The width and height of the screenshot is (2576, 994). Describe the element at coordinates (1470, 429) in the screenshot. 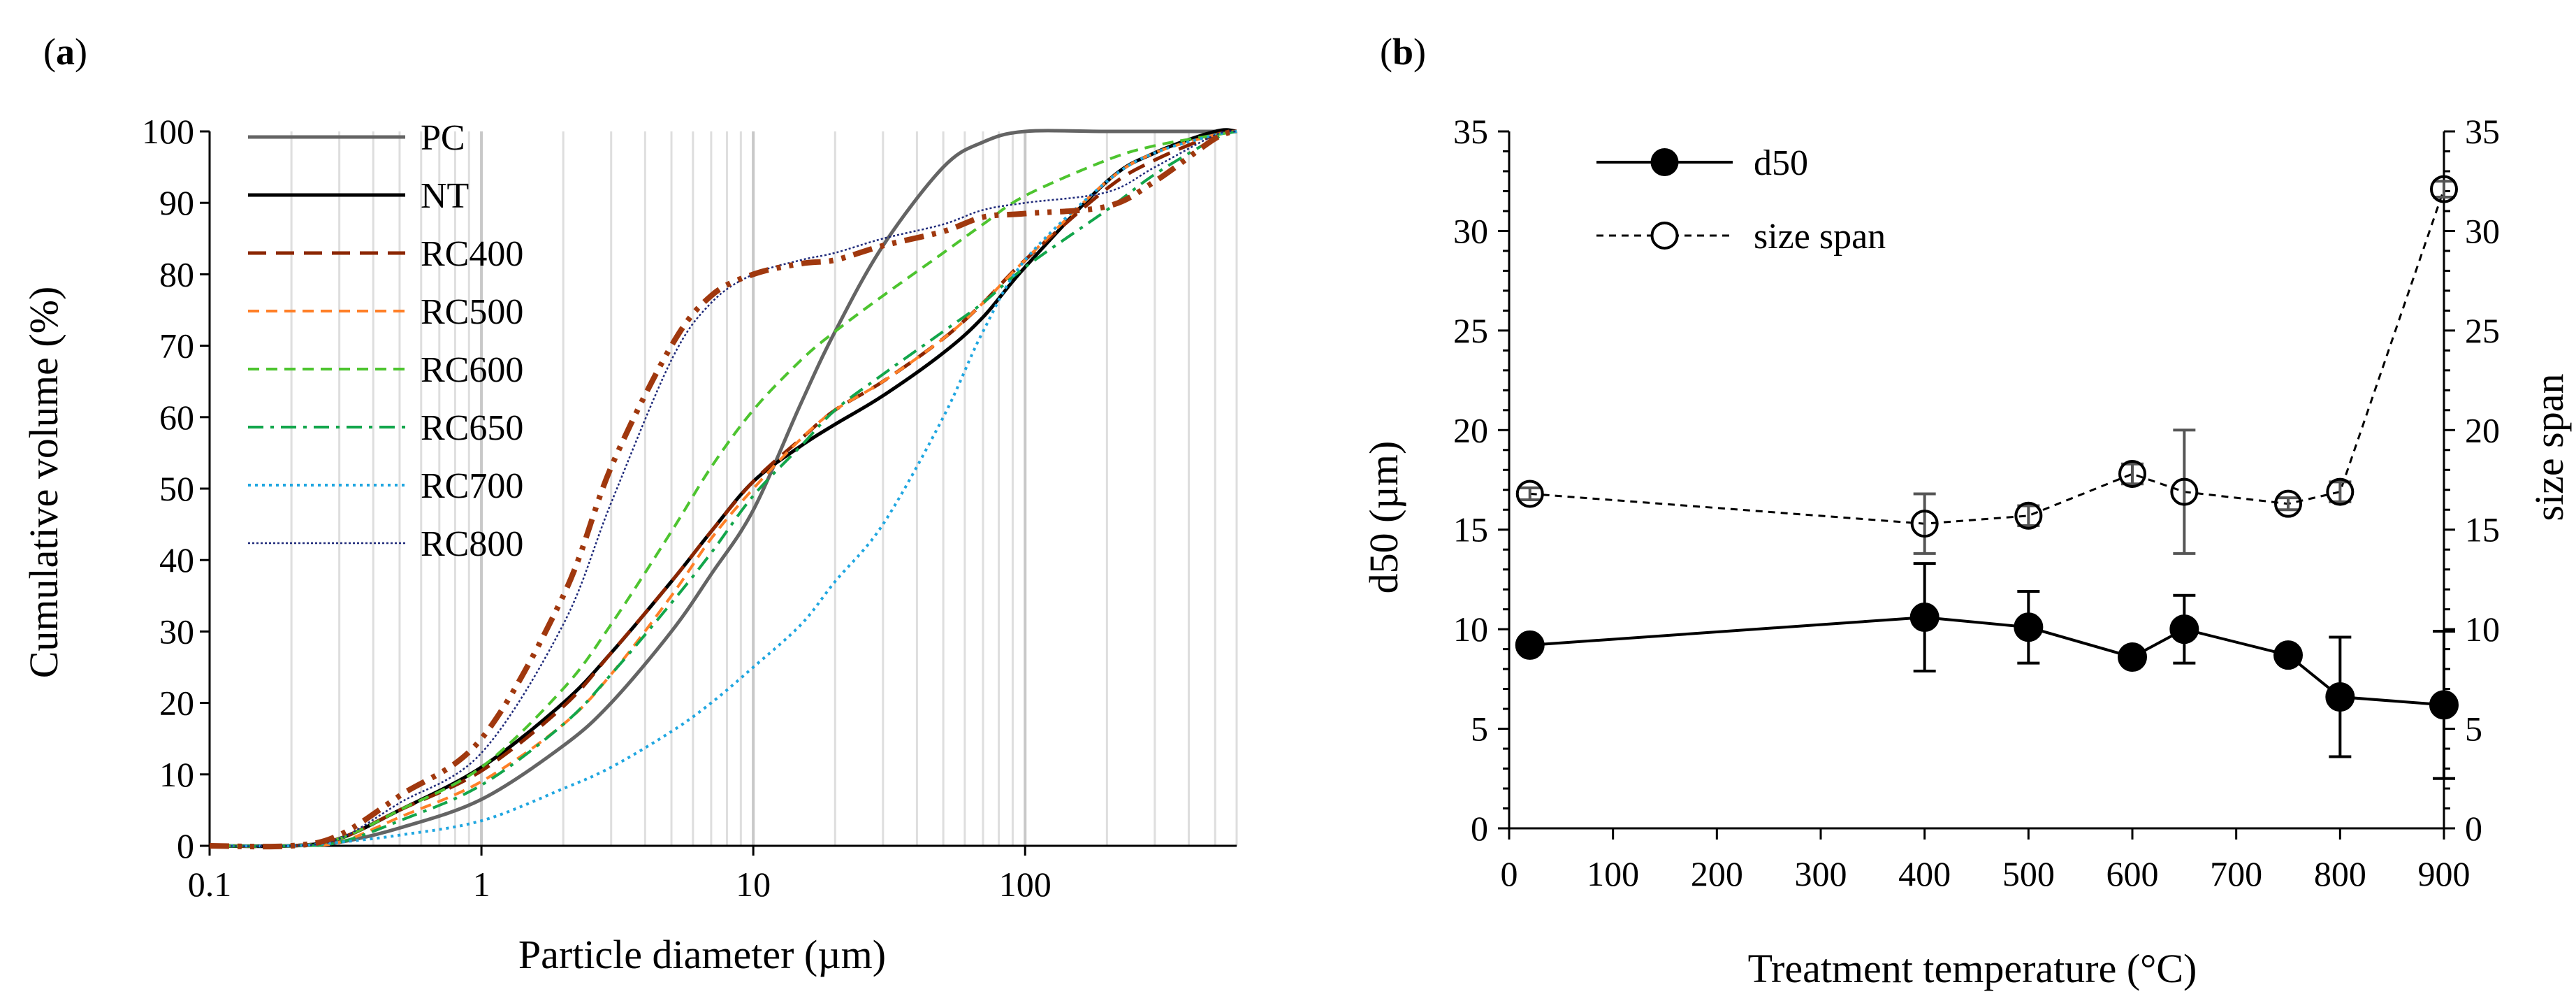

I see `y-left-tick-label-b: 20` at that location.